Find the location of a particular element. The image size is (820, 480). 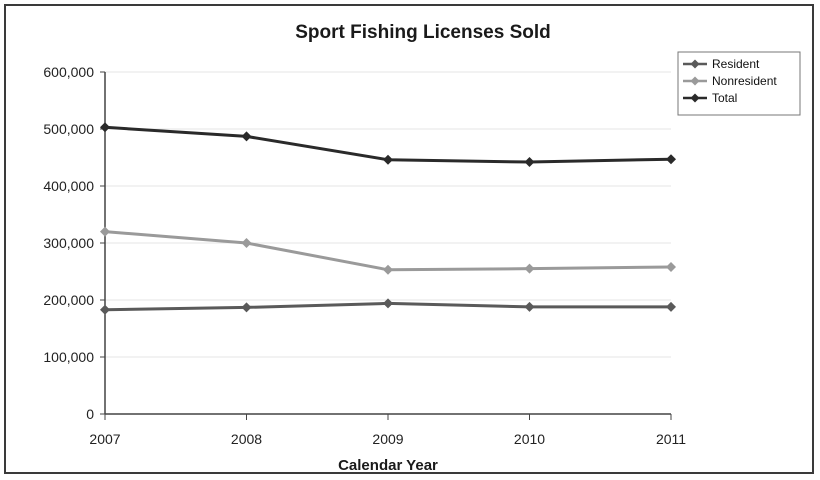

x-tick-label: 2009 is located at coordinates (387, 439).